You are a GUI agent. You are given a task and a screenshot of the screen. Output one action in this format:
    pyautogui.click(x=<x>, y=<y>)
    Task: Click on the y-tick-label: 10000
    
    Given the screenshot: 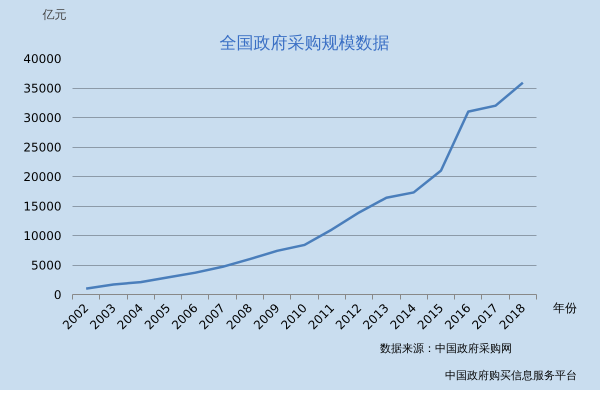 What is the action you would take?
    pyautogui.click(x=42, y=236)
    